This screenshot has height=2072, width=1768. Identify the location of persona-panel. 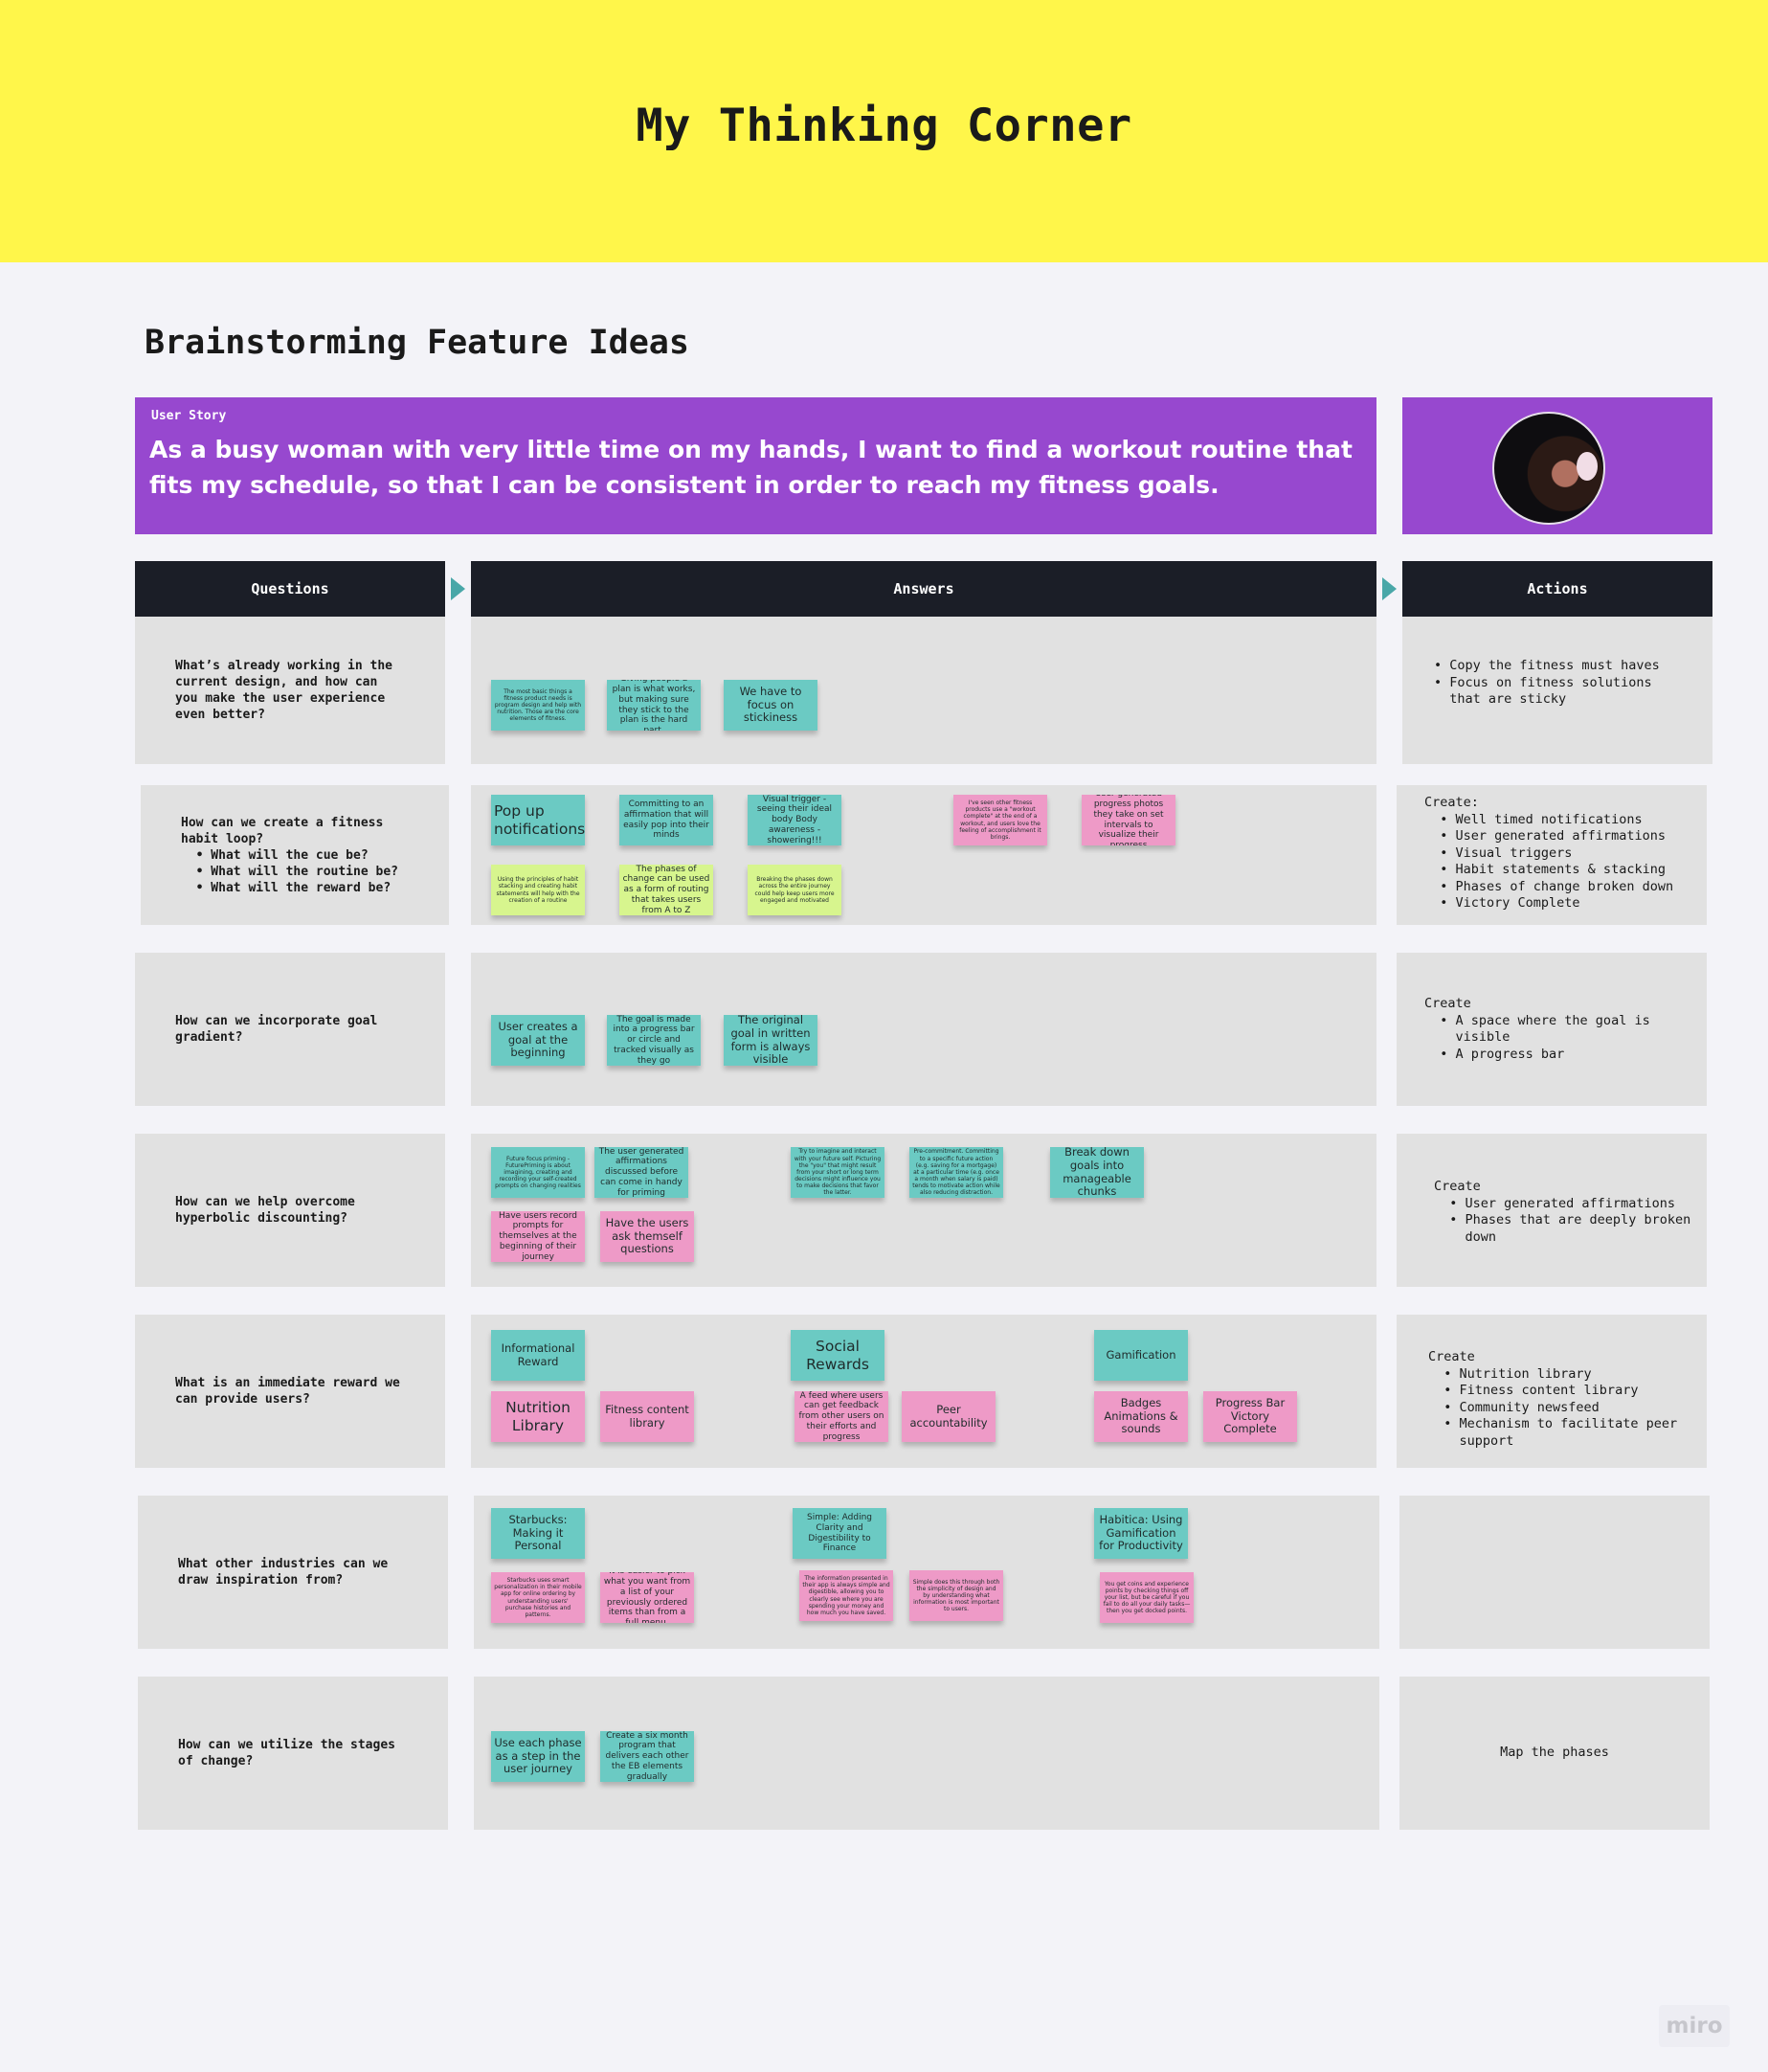
(1557, 465).